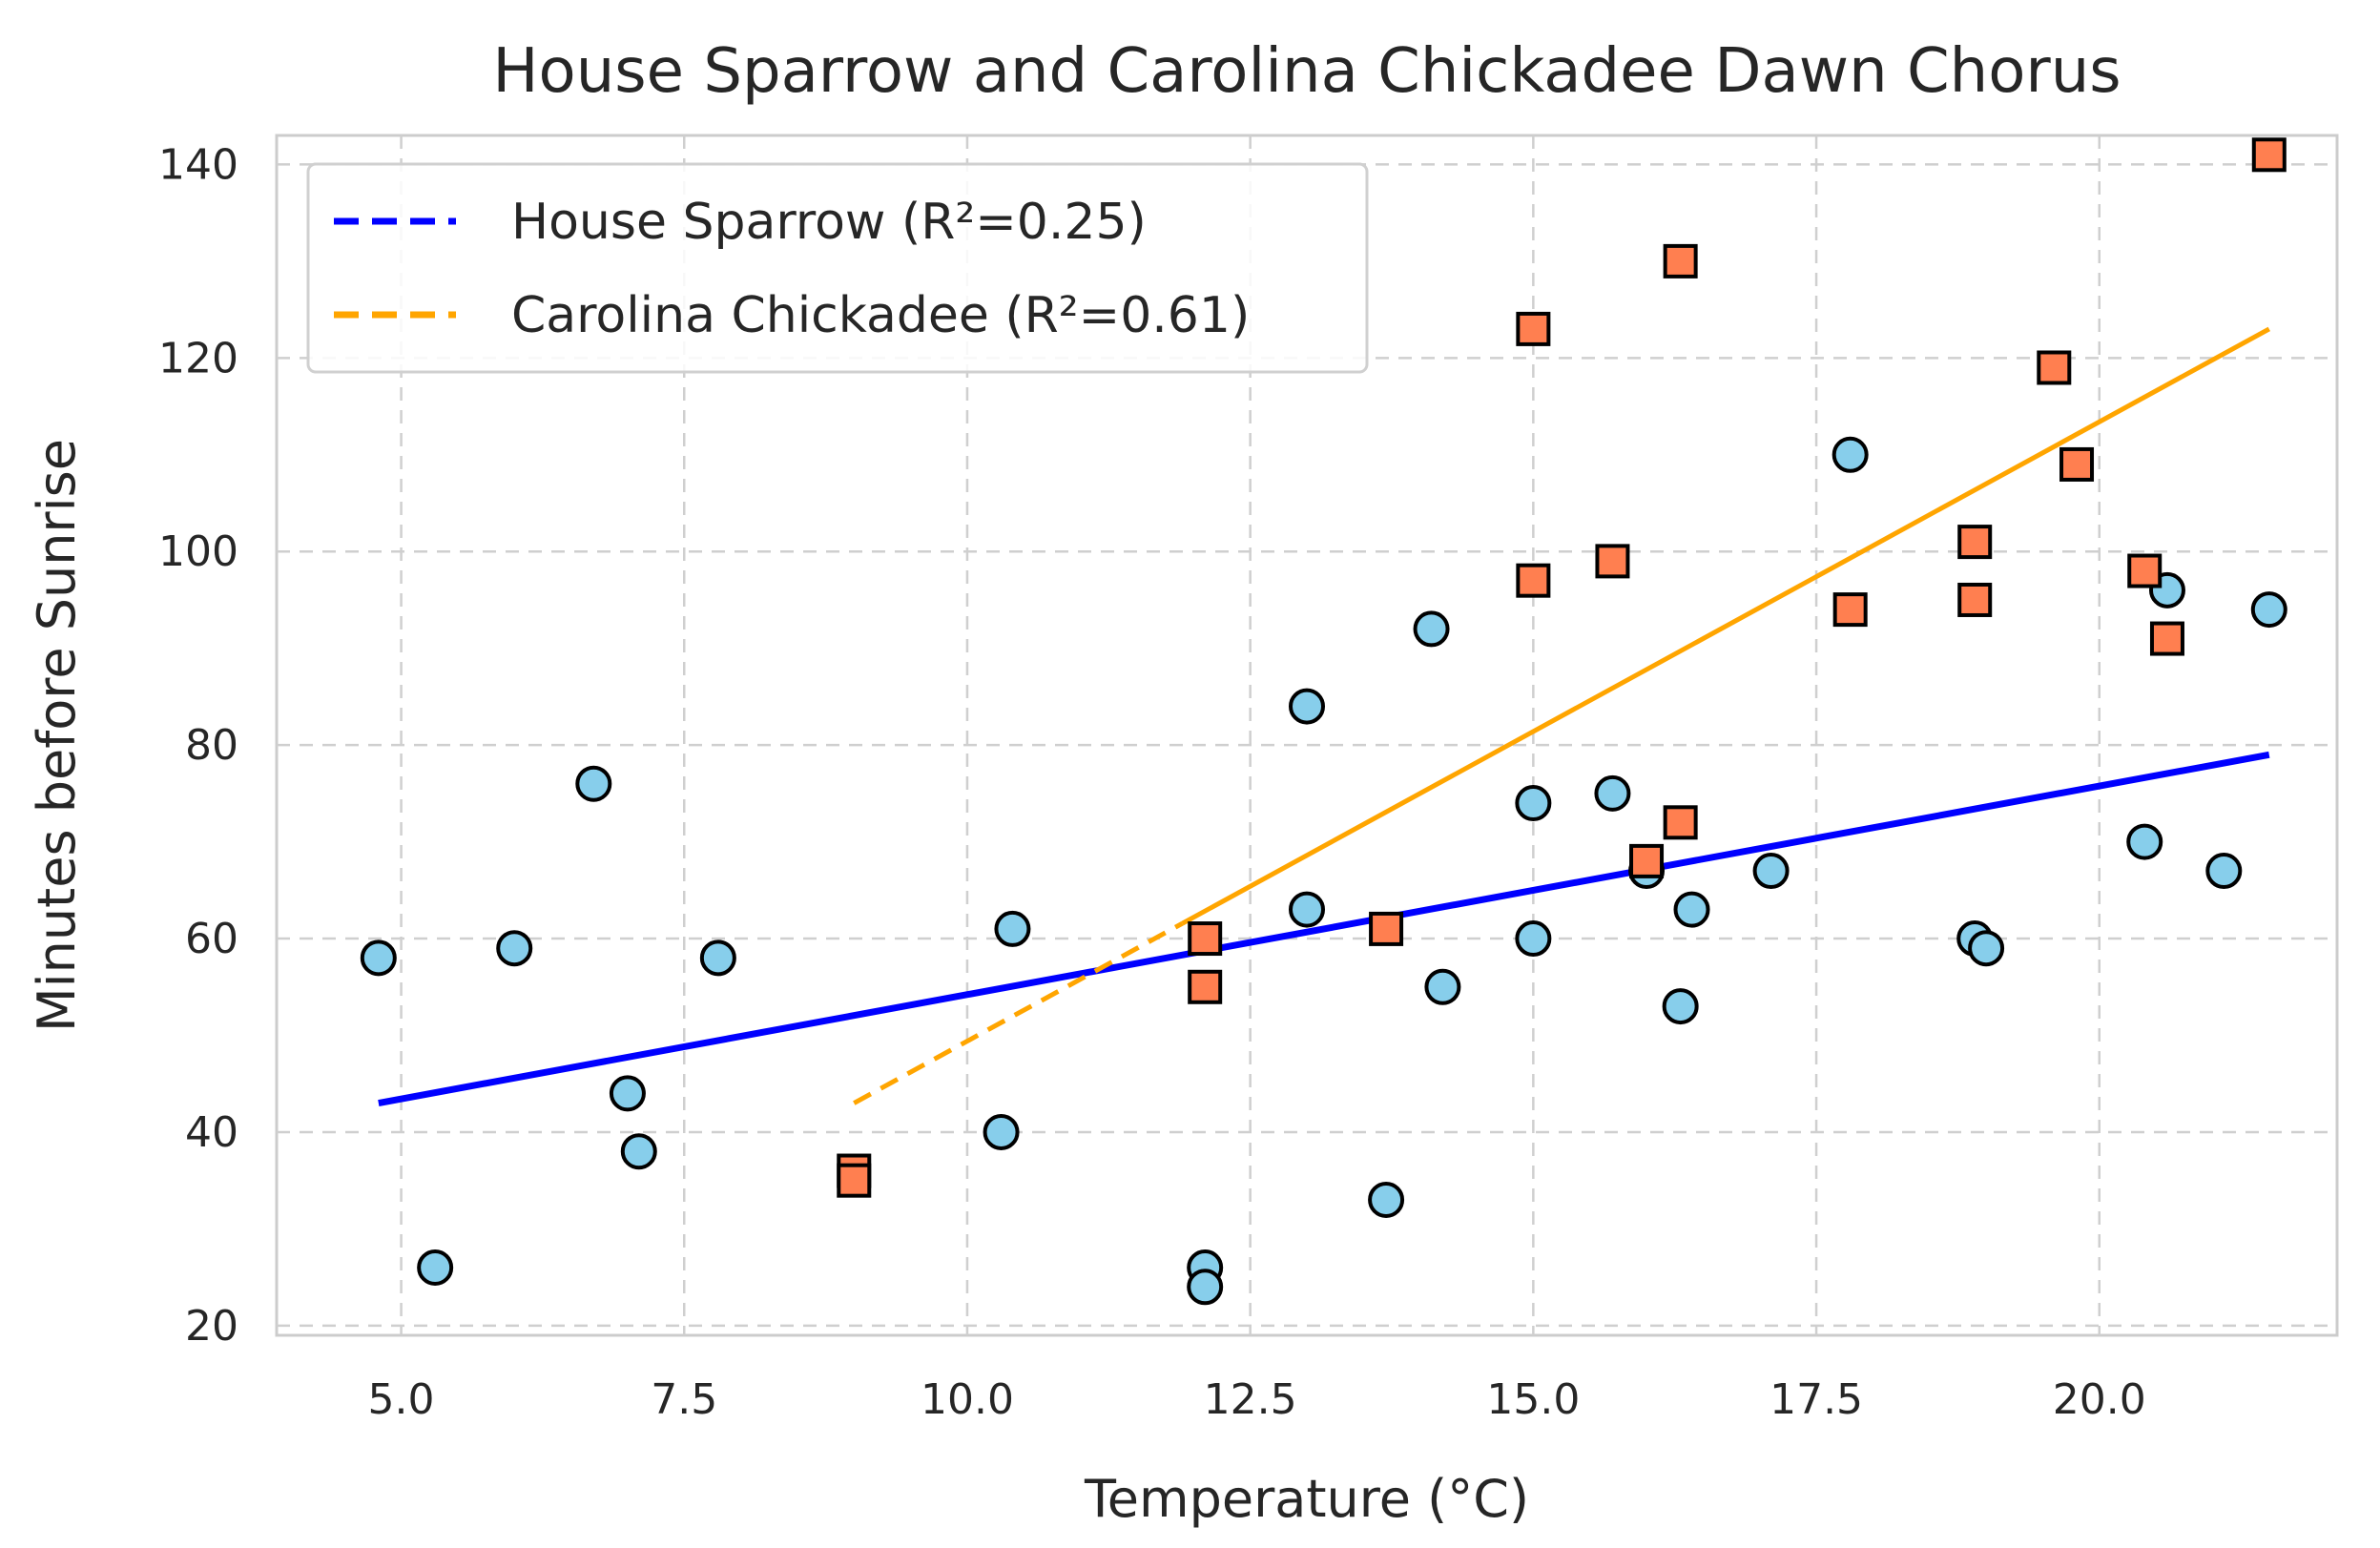 The height and width of the screenshot is (1548, 2380). I want to click on x-tick-label: 10.0, so click(967, 1399).